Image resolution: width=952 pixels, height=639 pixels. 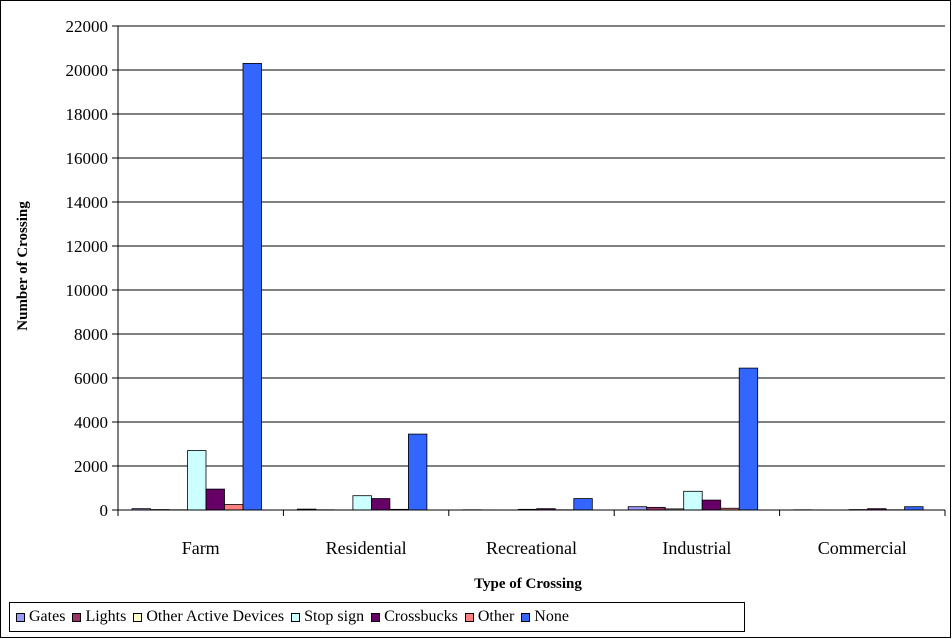 I want to click on legend-label: Other, so click(x=496, y=616).